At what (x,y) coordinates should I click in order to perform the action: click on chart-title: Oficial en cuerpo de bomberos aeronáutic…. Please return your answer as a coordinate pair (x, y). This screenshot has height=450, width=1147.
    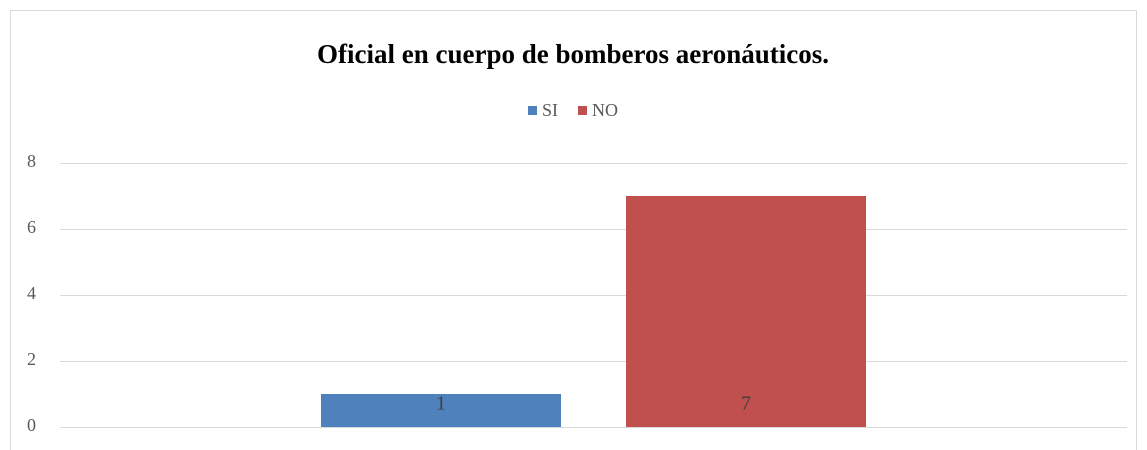
    Looking at the image, I should click on (573, 54).